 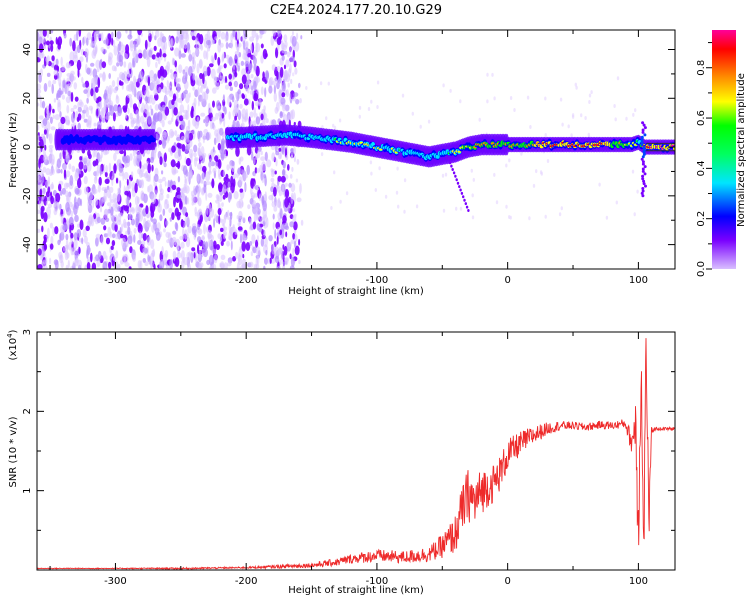 I want to click on colorbar-tick-label: 0.0, so click(x=701, y=269).